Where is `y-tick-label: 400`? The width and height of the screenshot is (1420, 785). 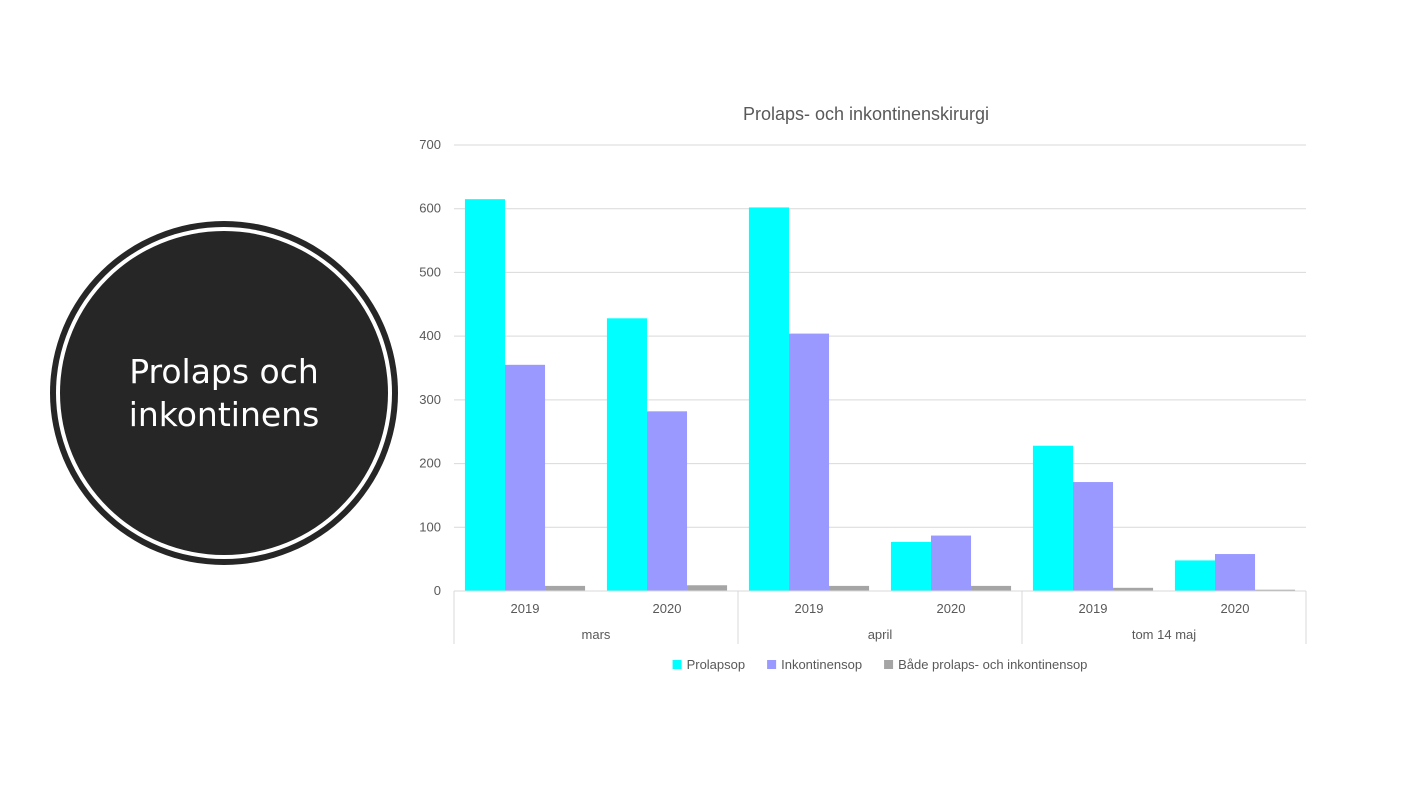 y-tick-label: 400 is located at coordinates (430, 335).